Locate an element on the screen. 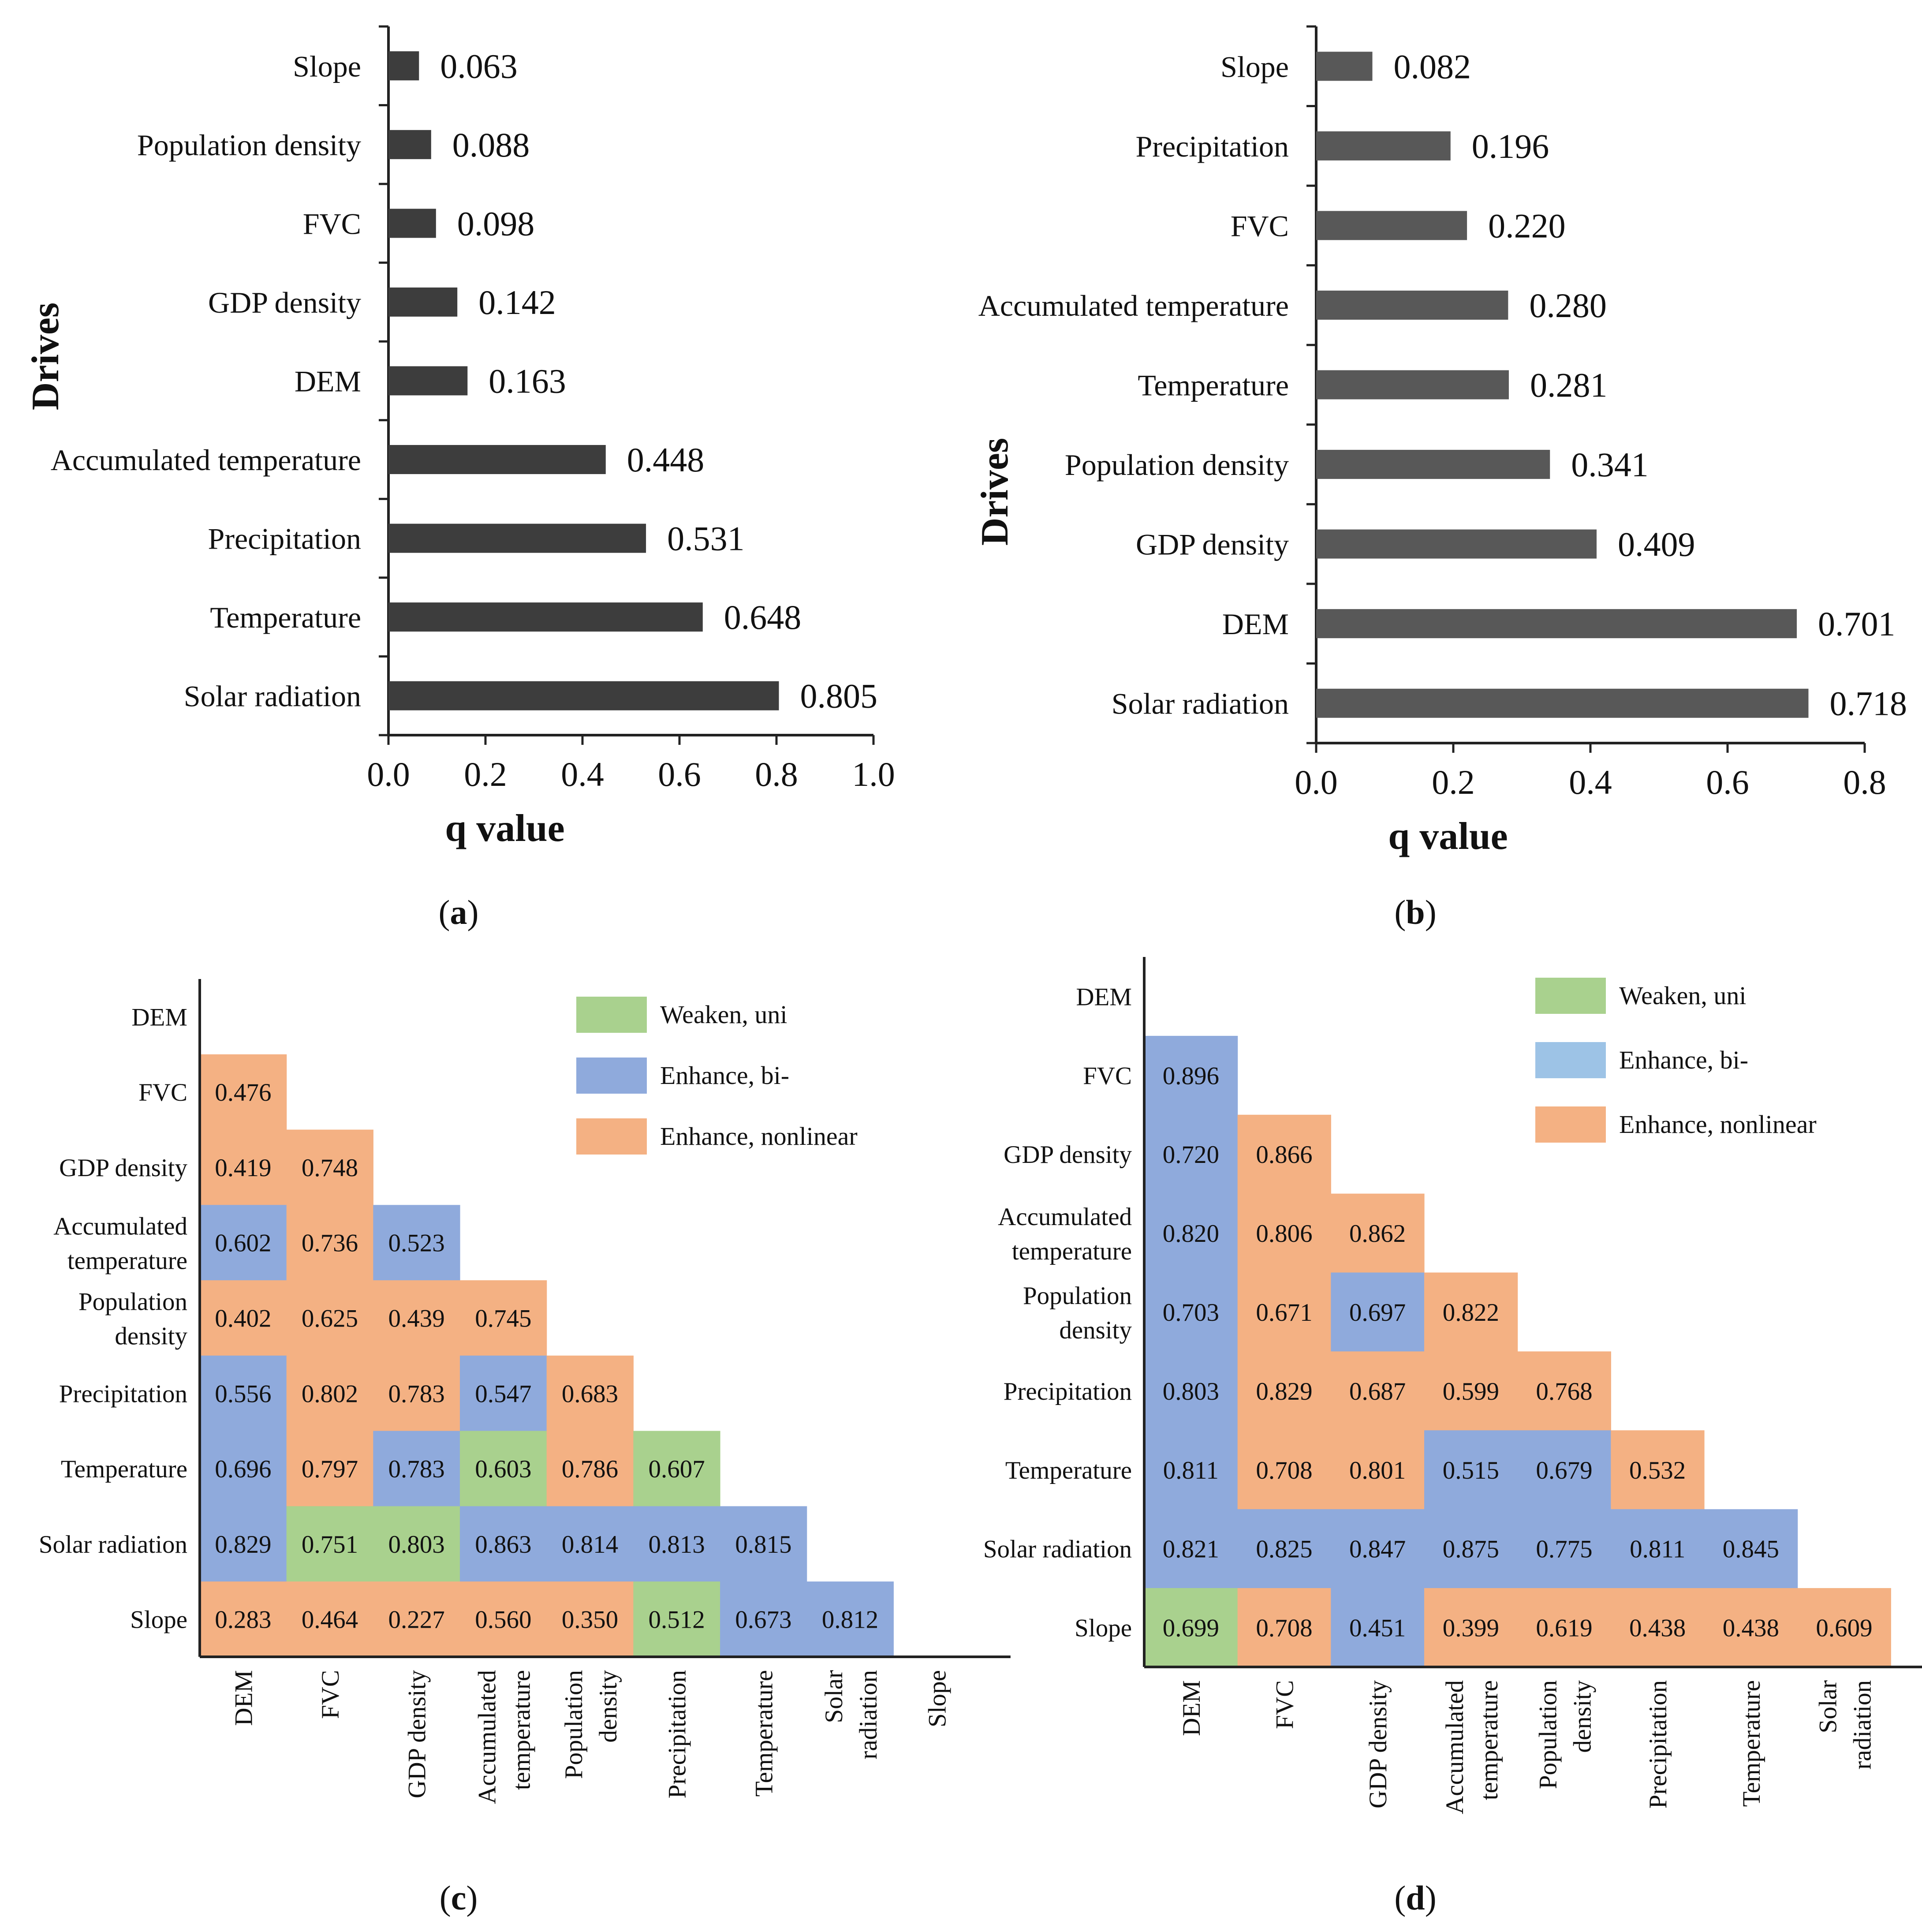  cell-value: 0.745 is located at coordinates (503, 1319).